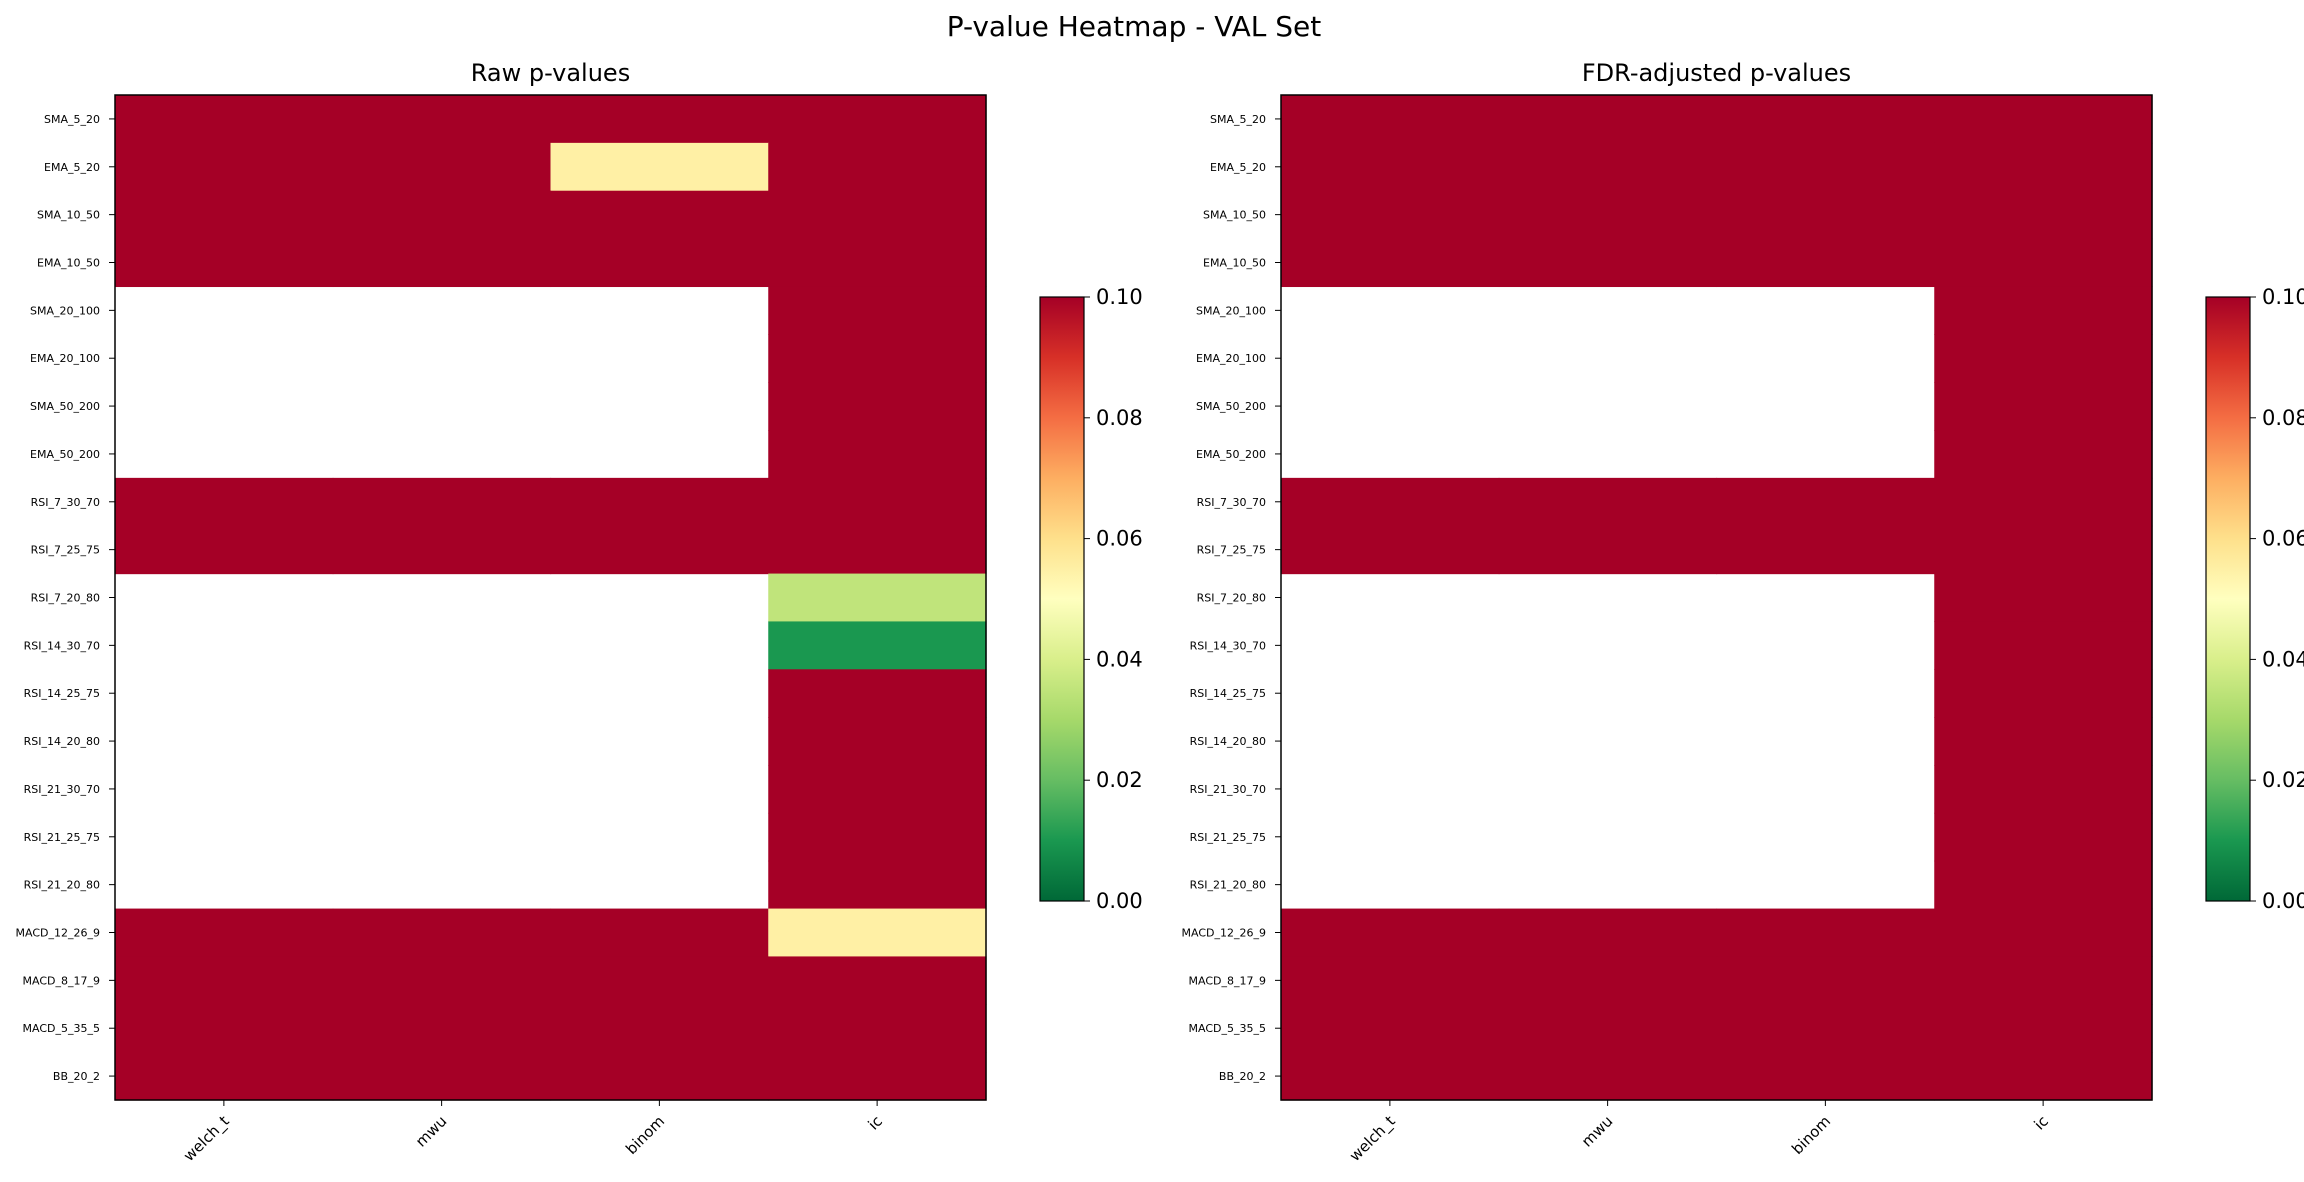 This screenshot has width=2304, height=1182. What do you see at coordinates (1119, 418) in the screenshot?
I see `colorbar-tick-label: 0.08` at bounding box center [1119, 418].